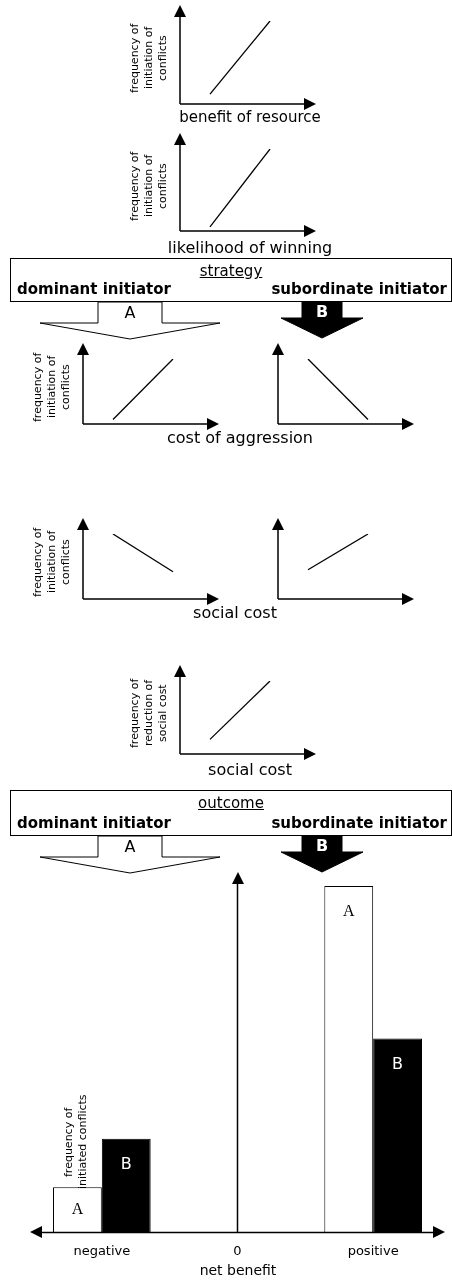 The height and width of the screenshot is (1288, 452). Describe the element at coordinates (76, 1142) in the screenshot. I see `y-axis-title: frequency of initiated conflicts` at that location.